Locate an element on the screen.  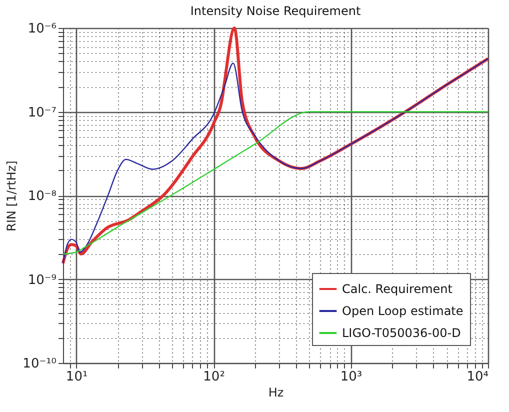
y-tick-label: 10⁻⁶ is located at coordinates (42, 29).